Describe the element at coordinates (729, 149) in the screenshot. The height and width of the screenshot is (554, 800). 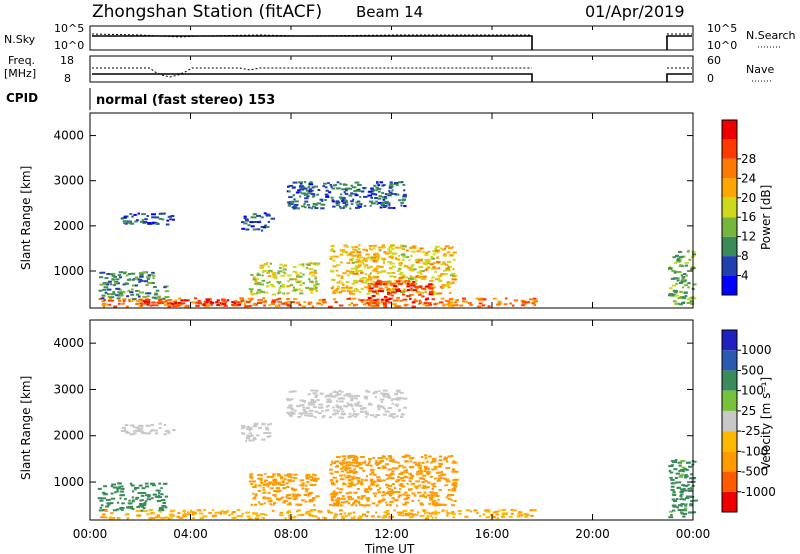
I see `colorbar-swatch` at that location.